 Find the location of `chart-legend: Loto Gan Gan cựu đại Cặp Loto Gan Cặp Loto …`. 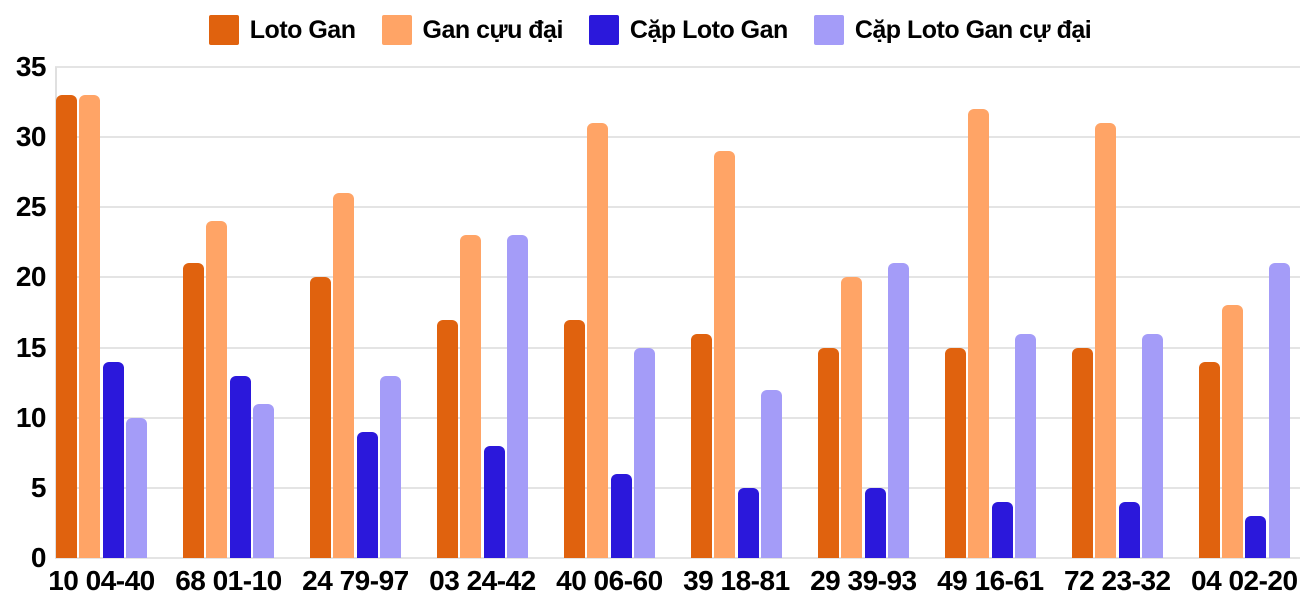

chart-legend: Loto Gan Gan cựu đại Cặp Loto Gan Cặp Loto … is located at coordinates (650, 30).